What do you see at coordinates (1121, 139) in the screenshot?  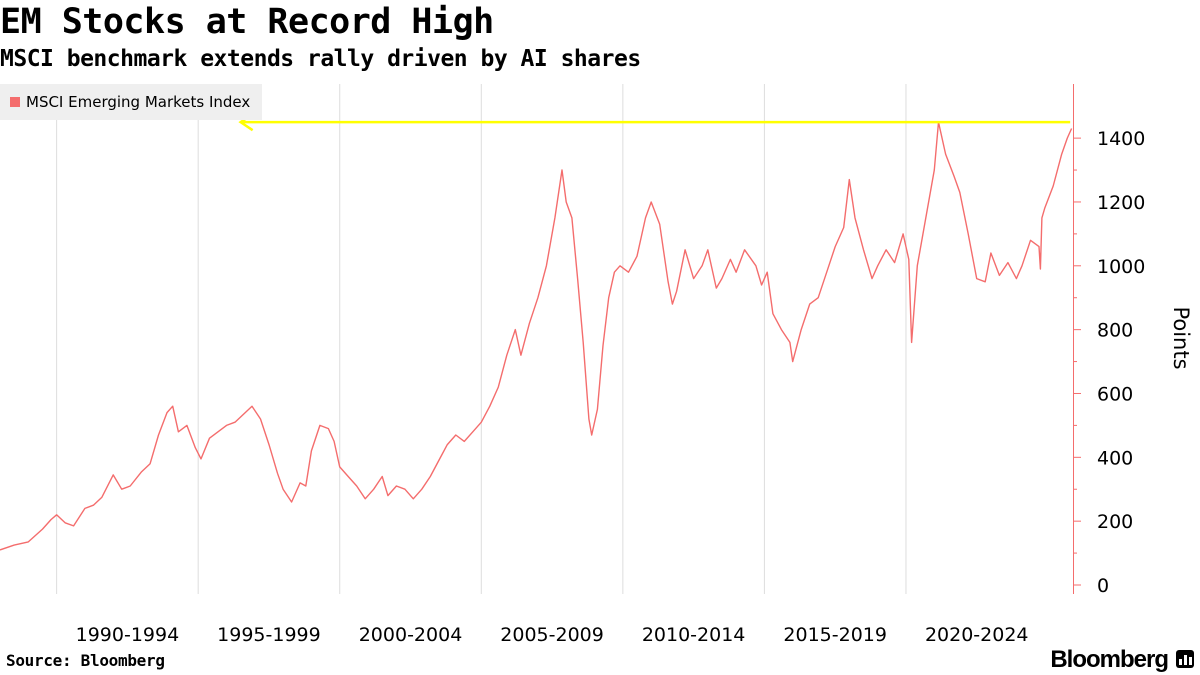 I see `y-tick-label: 1400` at bounding box center [1121, 139].